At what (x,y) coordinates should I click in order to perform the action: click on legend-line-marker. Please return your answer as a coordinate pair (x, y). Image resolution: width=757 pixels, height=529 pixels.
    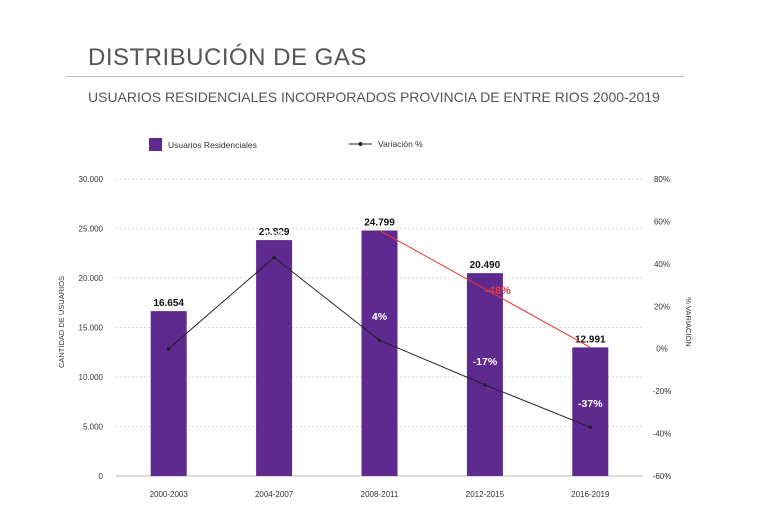
    Looking at the image, I should click on (360, 144).